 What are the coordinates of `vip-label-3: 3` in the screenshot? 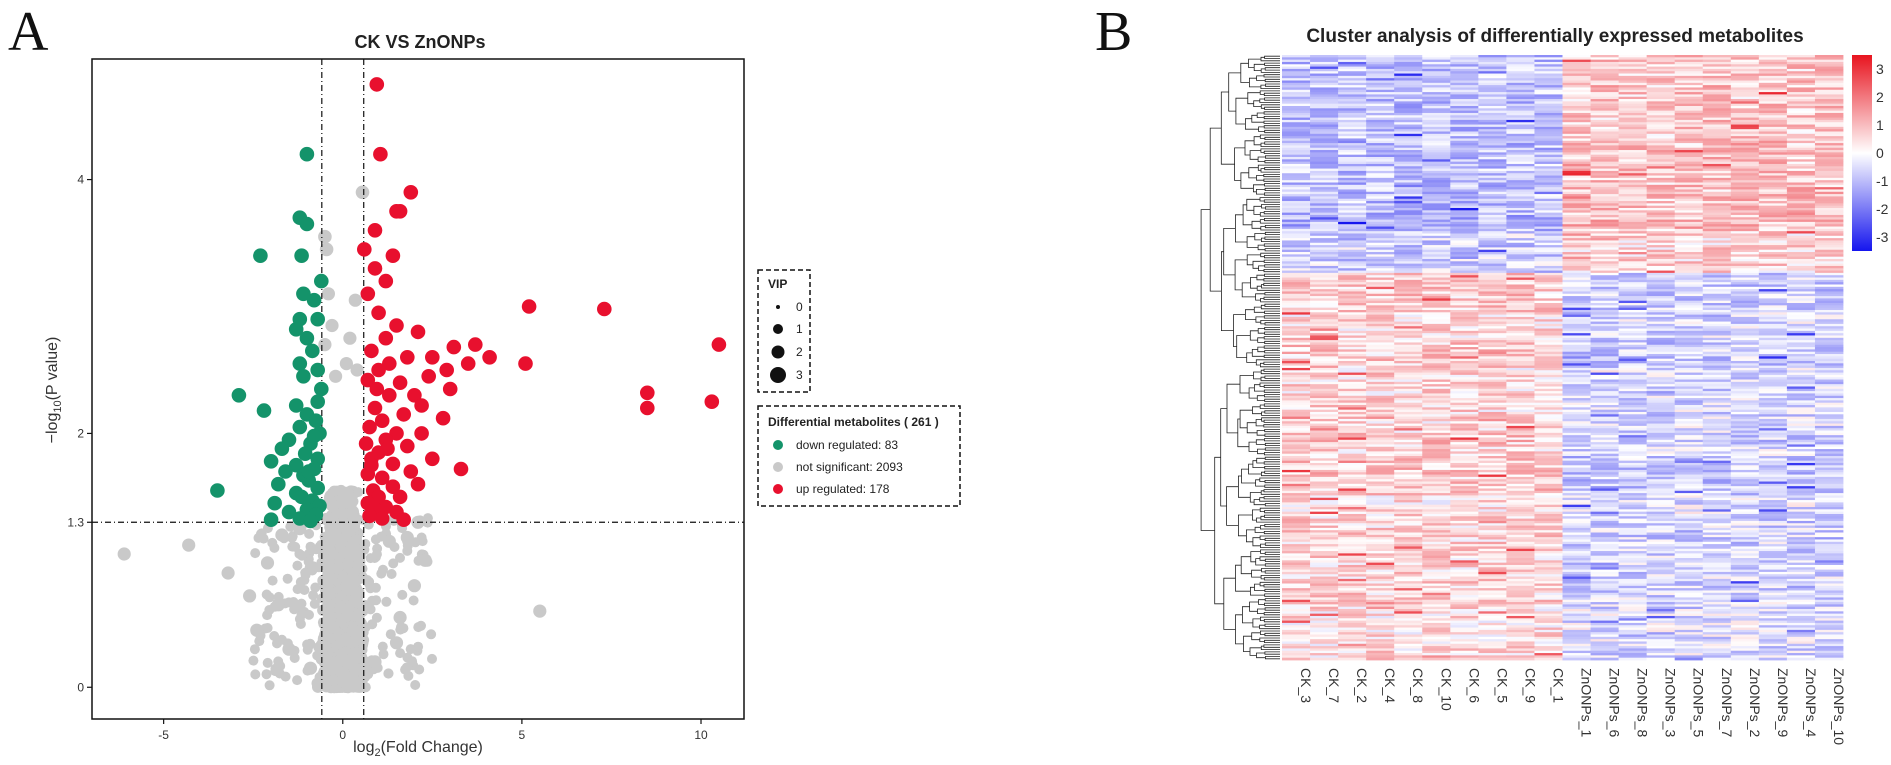 It's located at (799, 375).